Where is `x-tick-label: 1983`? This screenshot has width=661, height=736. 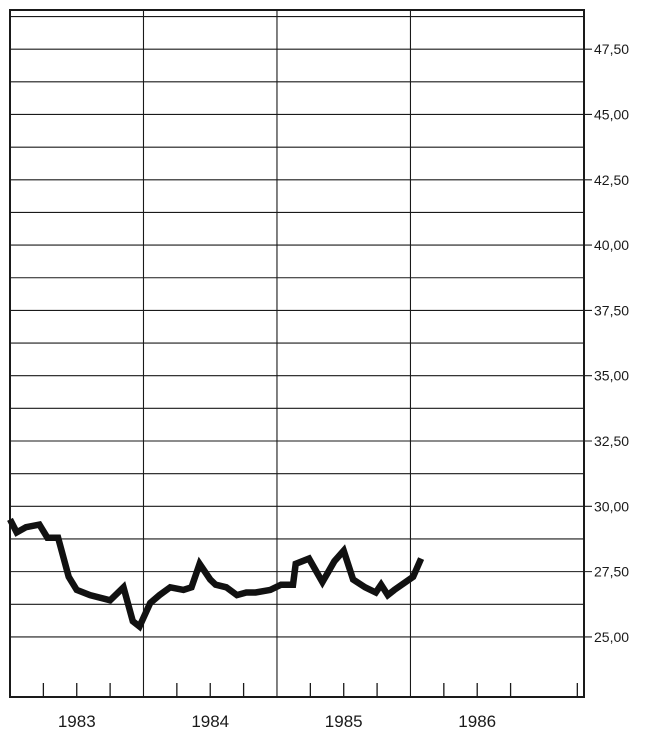
x-tick-label: 1983 is located at coordinates (77, 721).